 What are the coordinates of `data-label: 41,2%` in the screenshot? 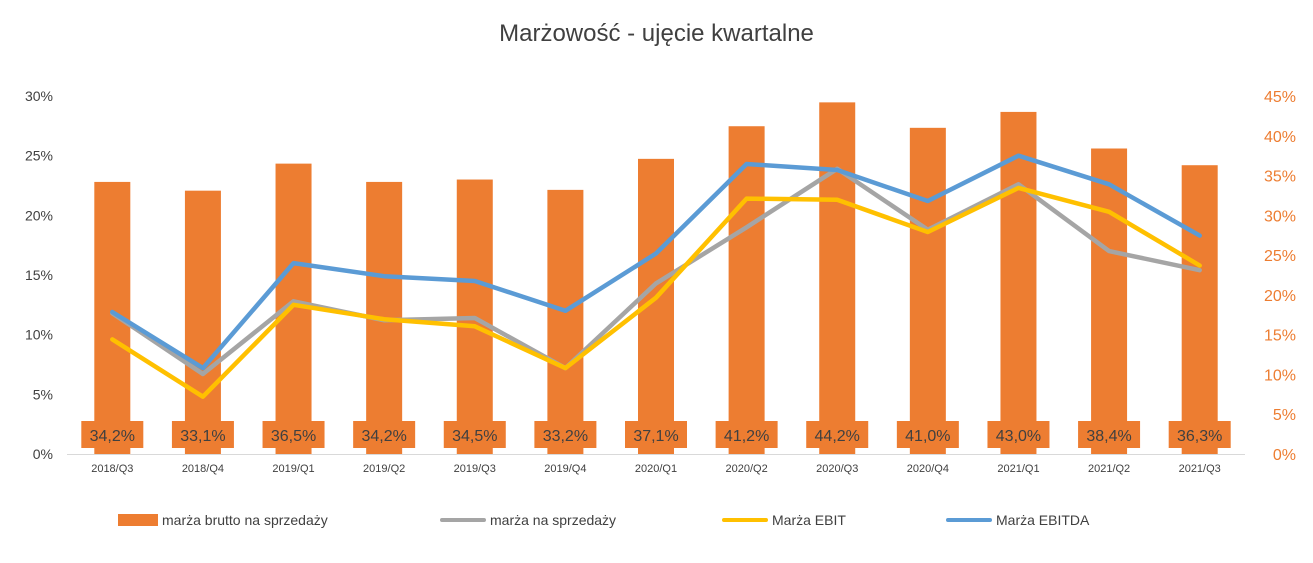 It's located at (746, 436).